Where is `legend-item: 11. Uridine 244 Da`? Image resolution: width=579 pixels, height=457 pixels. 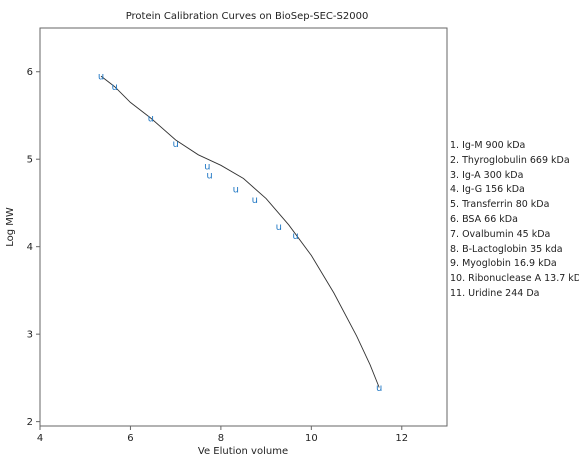
legend-item: 11. Uridine 244 Da is located at coordinates (495, 293).